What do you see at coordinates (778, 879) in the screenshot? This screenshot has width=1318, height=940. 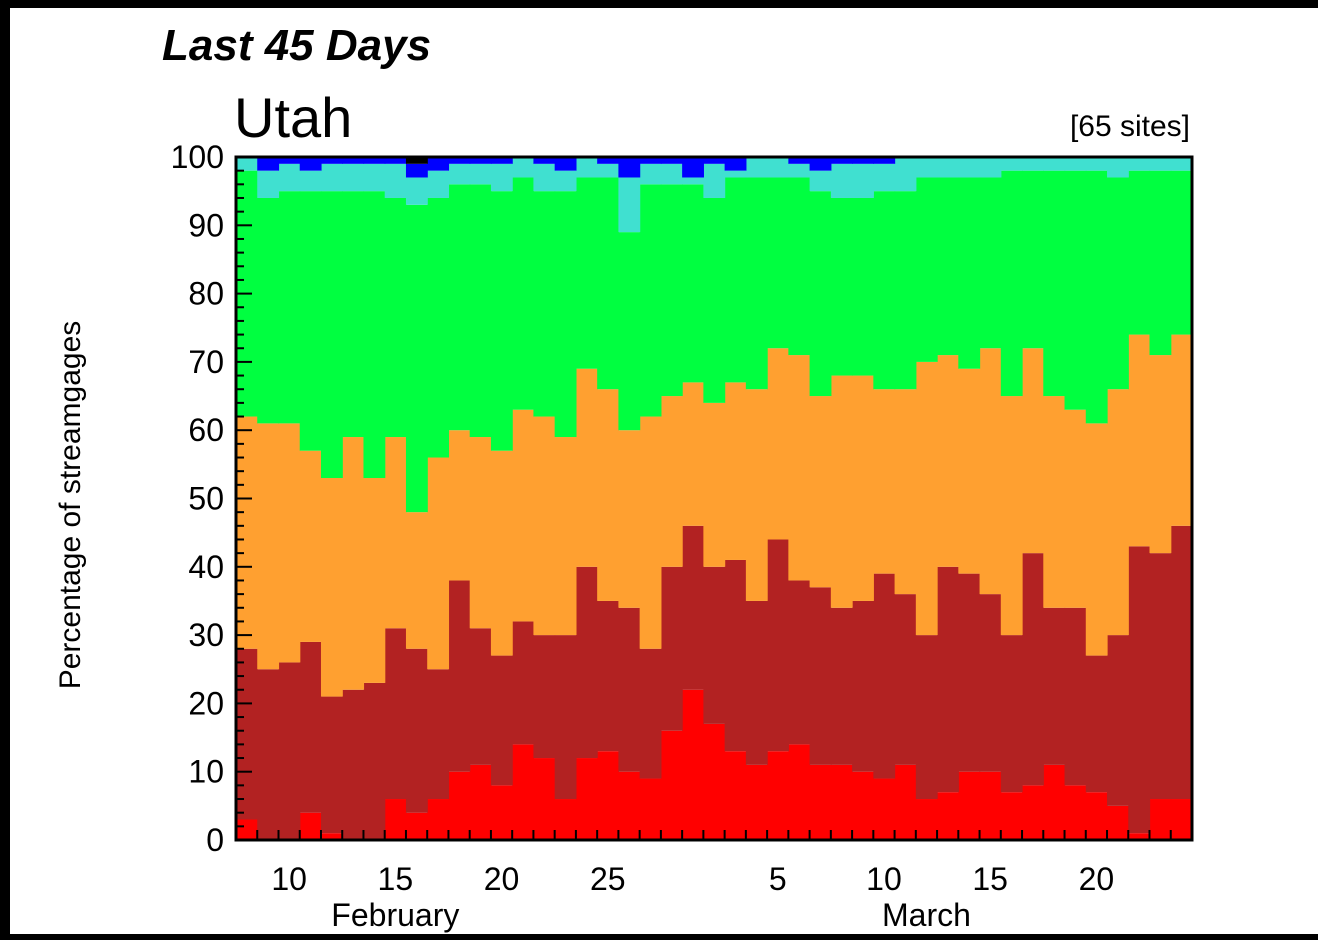 I see `x-tick-label: 5` at bounding box center [778, 879].